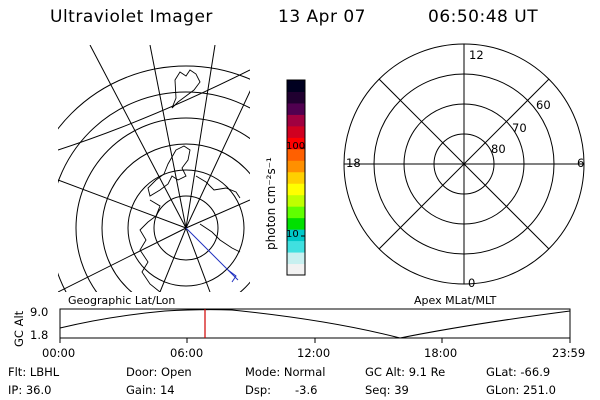 The width and height of the screenshot is (600, 400). Describe the element at coordinates (322, 17) in the screenshot. I see `date-label: 13 Apr 07` at that location.